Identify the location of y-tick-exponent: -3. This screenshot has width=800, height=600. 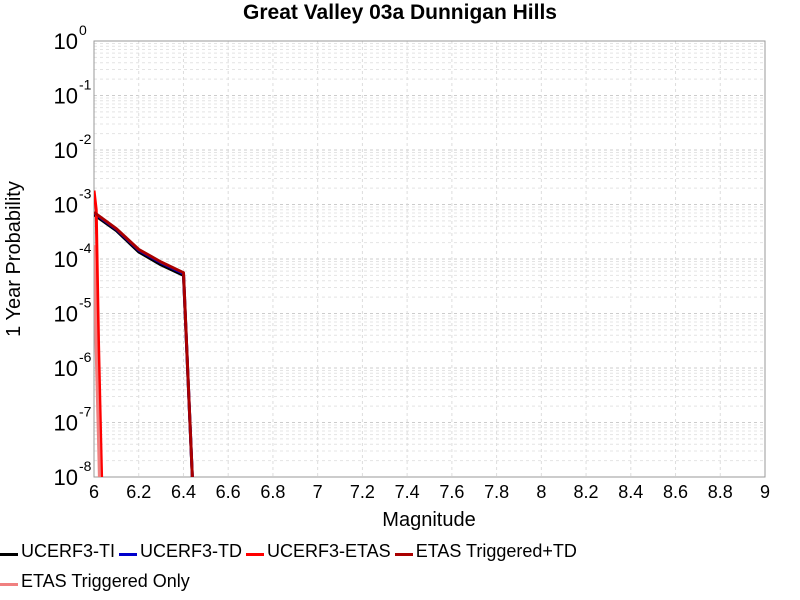
(85, 194).